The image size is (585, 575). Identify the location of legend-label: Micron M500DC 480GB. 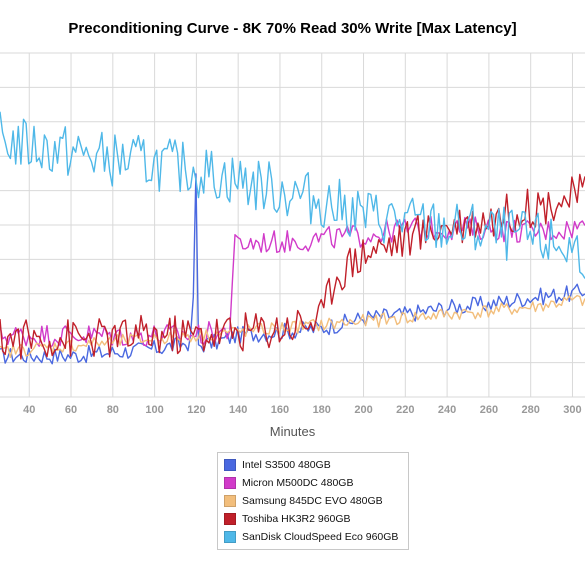
(298, 483).